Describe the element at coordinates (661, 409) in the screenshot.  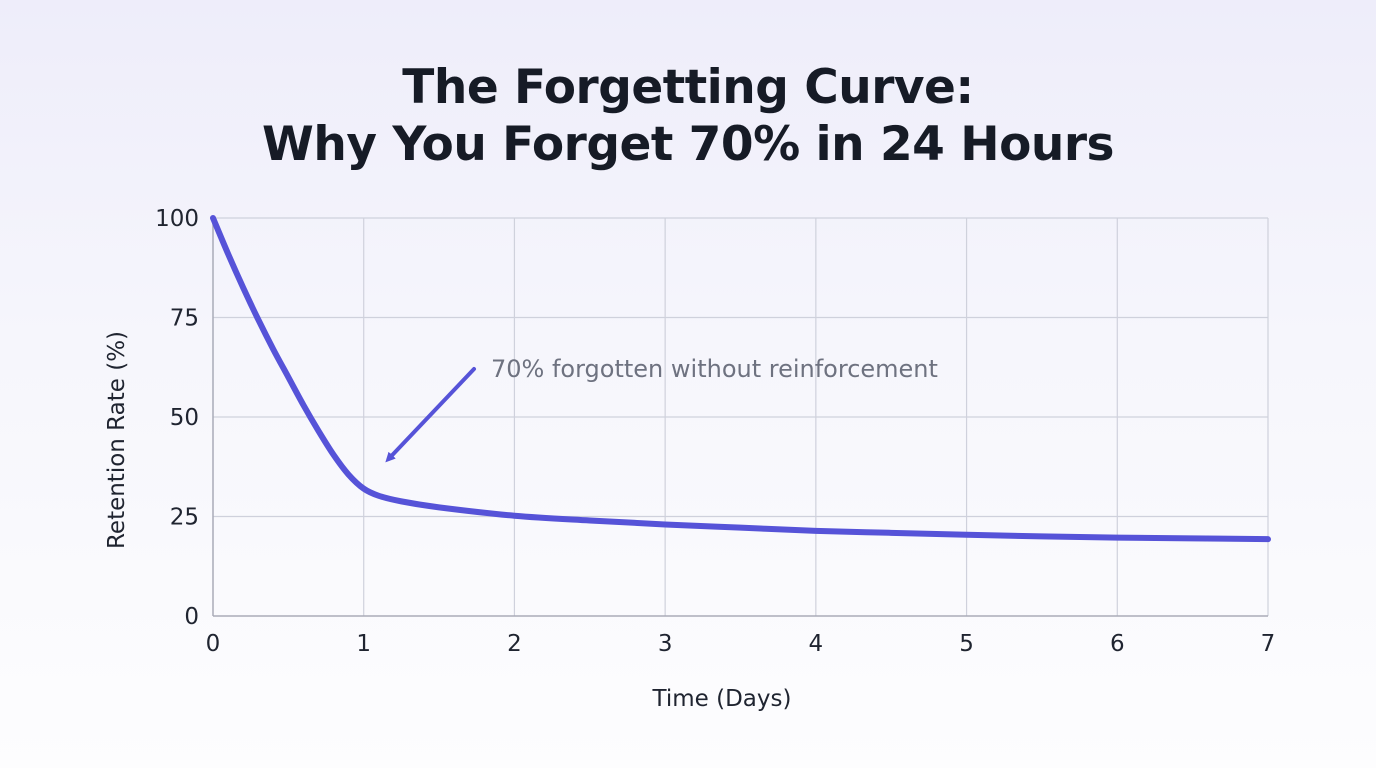
I see `annotation-group: 70% forgotten without reinforcement` at that location.